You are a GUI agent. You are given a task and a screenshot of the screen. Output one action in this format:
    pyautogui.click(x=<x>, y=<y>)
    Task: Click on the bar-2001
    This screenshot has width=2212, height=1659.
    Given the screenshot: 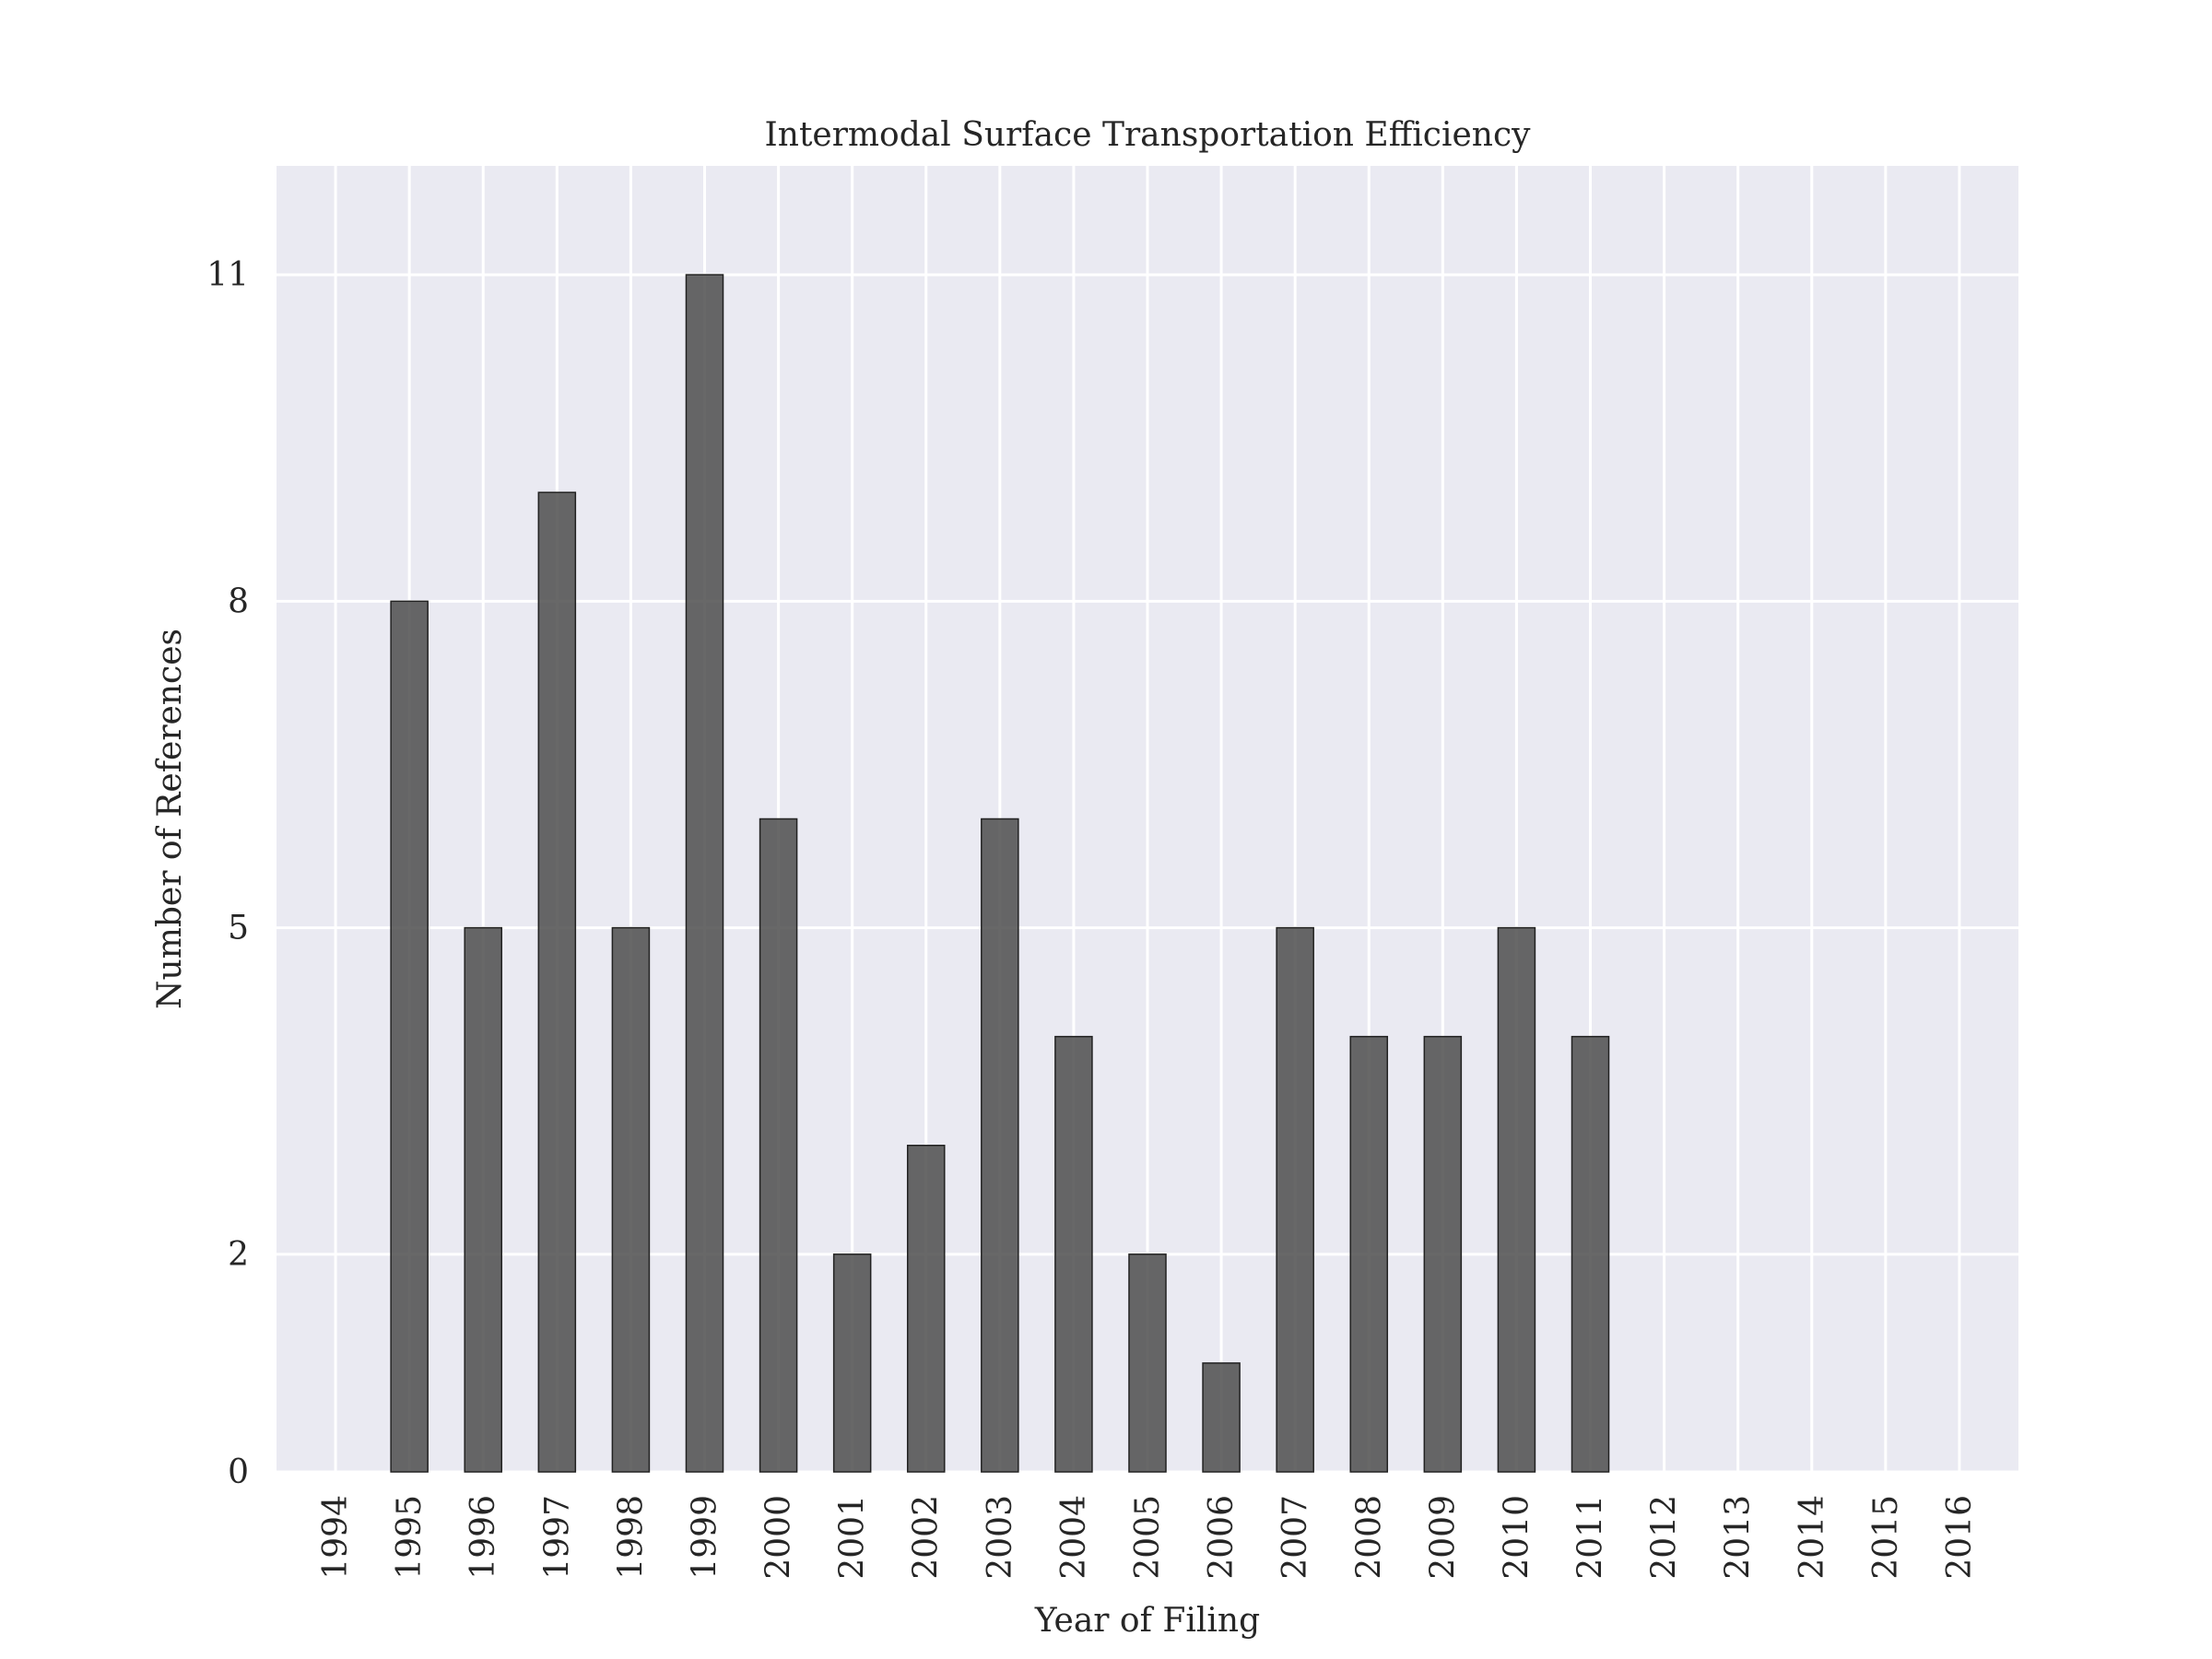 What is the action you would take?
    pyautogui.click(x=852, y=1363)
    